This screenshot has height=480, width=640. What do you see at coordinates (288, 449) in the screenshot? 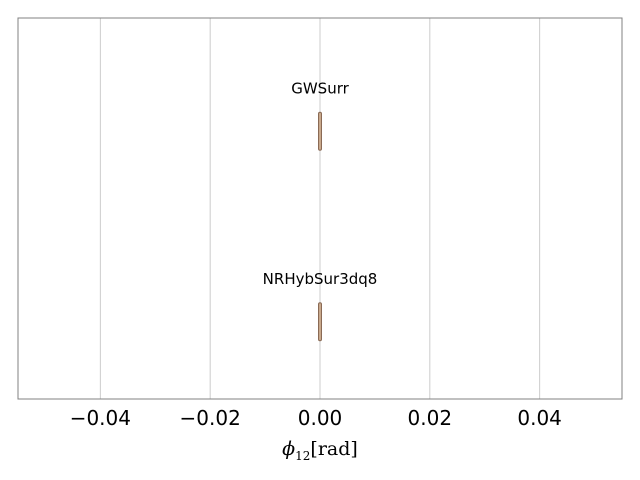
I see `x-axis-label-symbol: ϕ` at bounding box center [288, 449].